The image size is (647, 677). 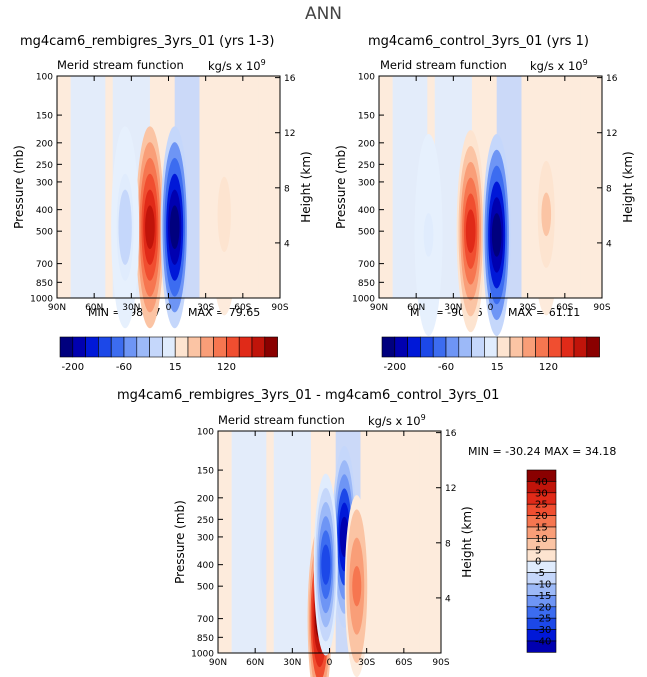 What do you see at coordinates (169, 308) in the screenshot?
I see `x-tick-label: 0` at bounding box center [169, 308].